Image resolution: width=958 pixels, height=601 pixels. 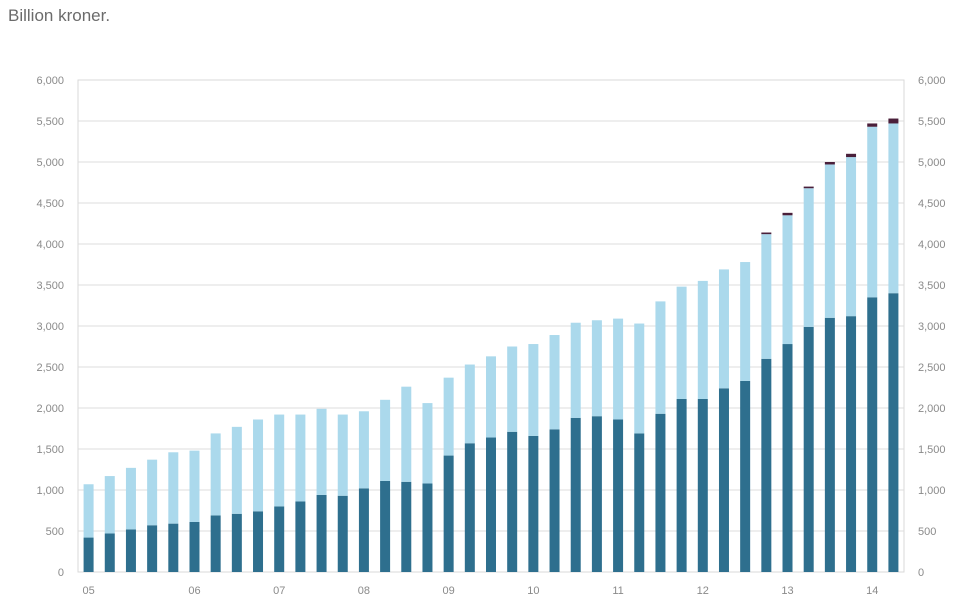 What do you see at coordinates (50, 409) in the screenshot?
I see `y-tick-label-left: 2,000` at bounding box center [50, 409].